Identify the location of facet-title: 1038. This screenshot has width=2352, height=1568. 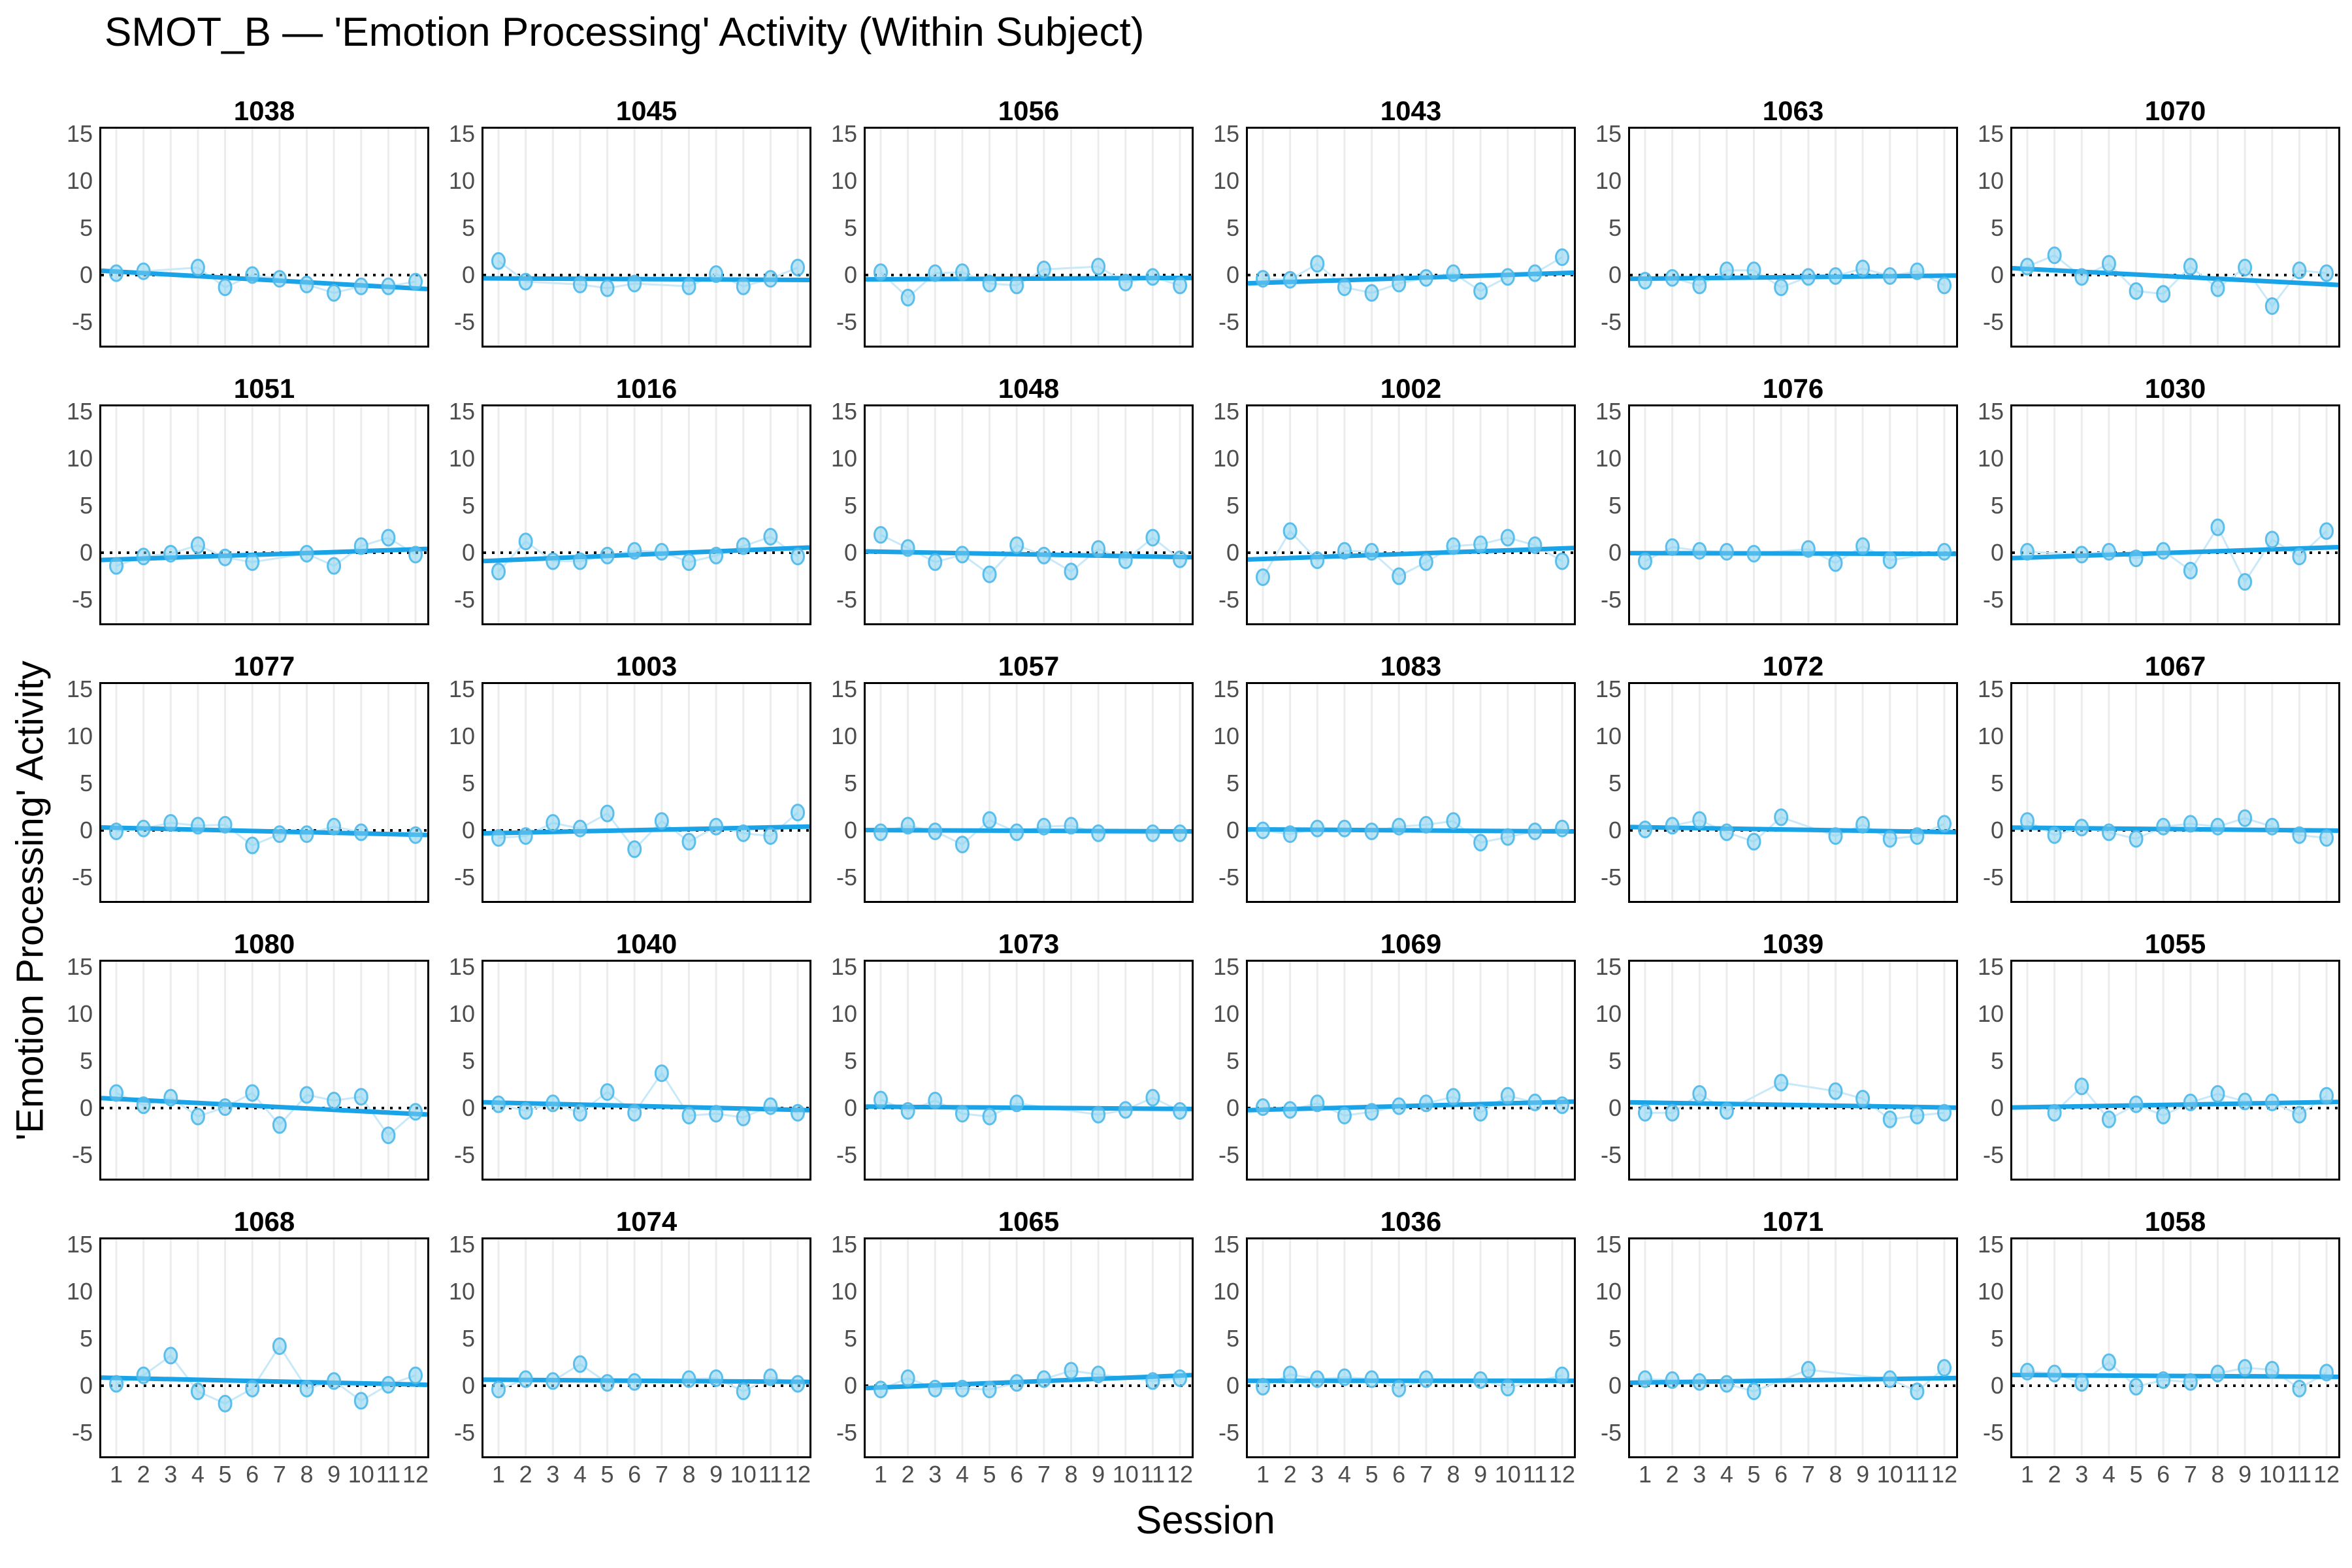
(264, 110).